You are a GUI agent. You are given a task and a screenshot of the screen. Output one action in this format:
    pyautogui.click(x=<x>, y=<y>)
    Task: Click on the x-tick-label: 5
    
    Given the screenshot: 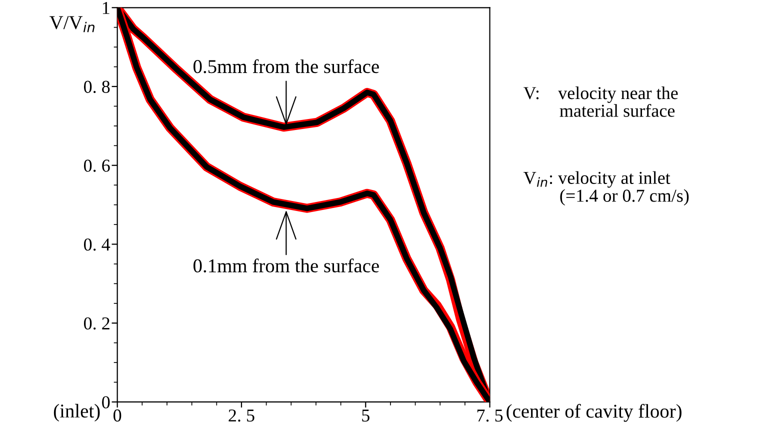 What is the action you would take?
    pyautogui.click(x=366, y=416)
    